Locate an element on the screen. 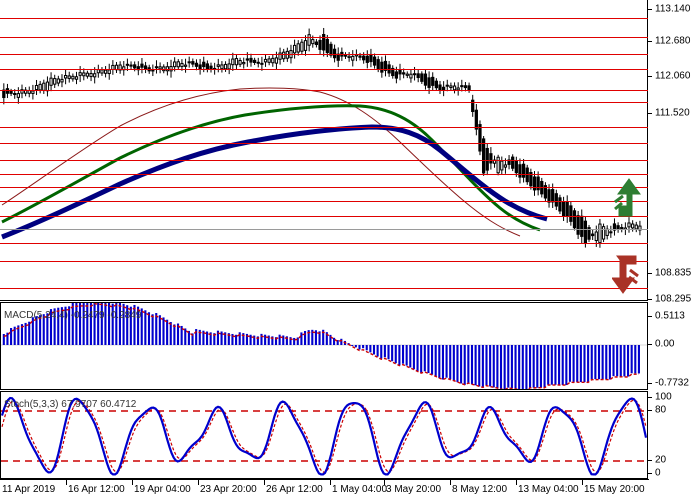 The height and width of the screenshot is (500, 700). stochastic-axis-label: 100 is located at coordinates (663, 397).